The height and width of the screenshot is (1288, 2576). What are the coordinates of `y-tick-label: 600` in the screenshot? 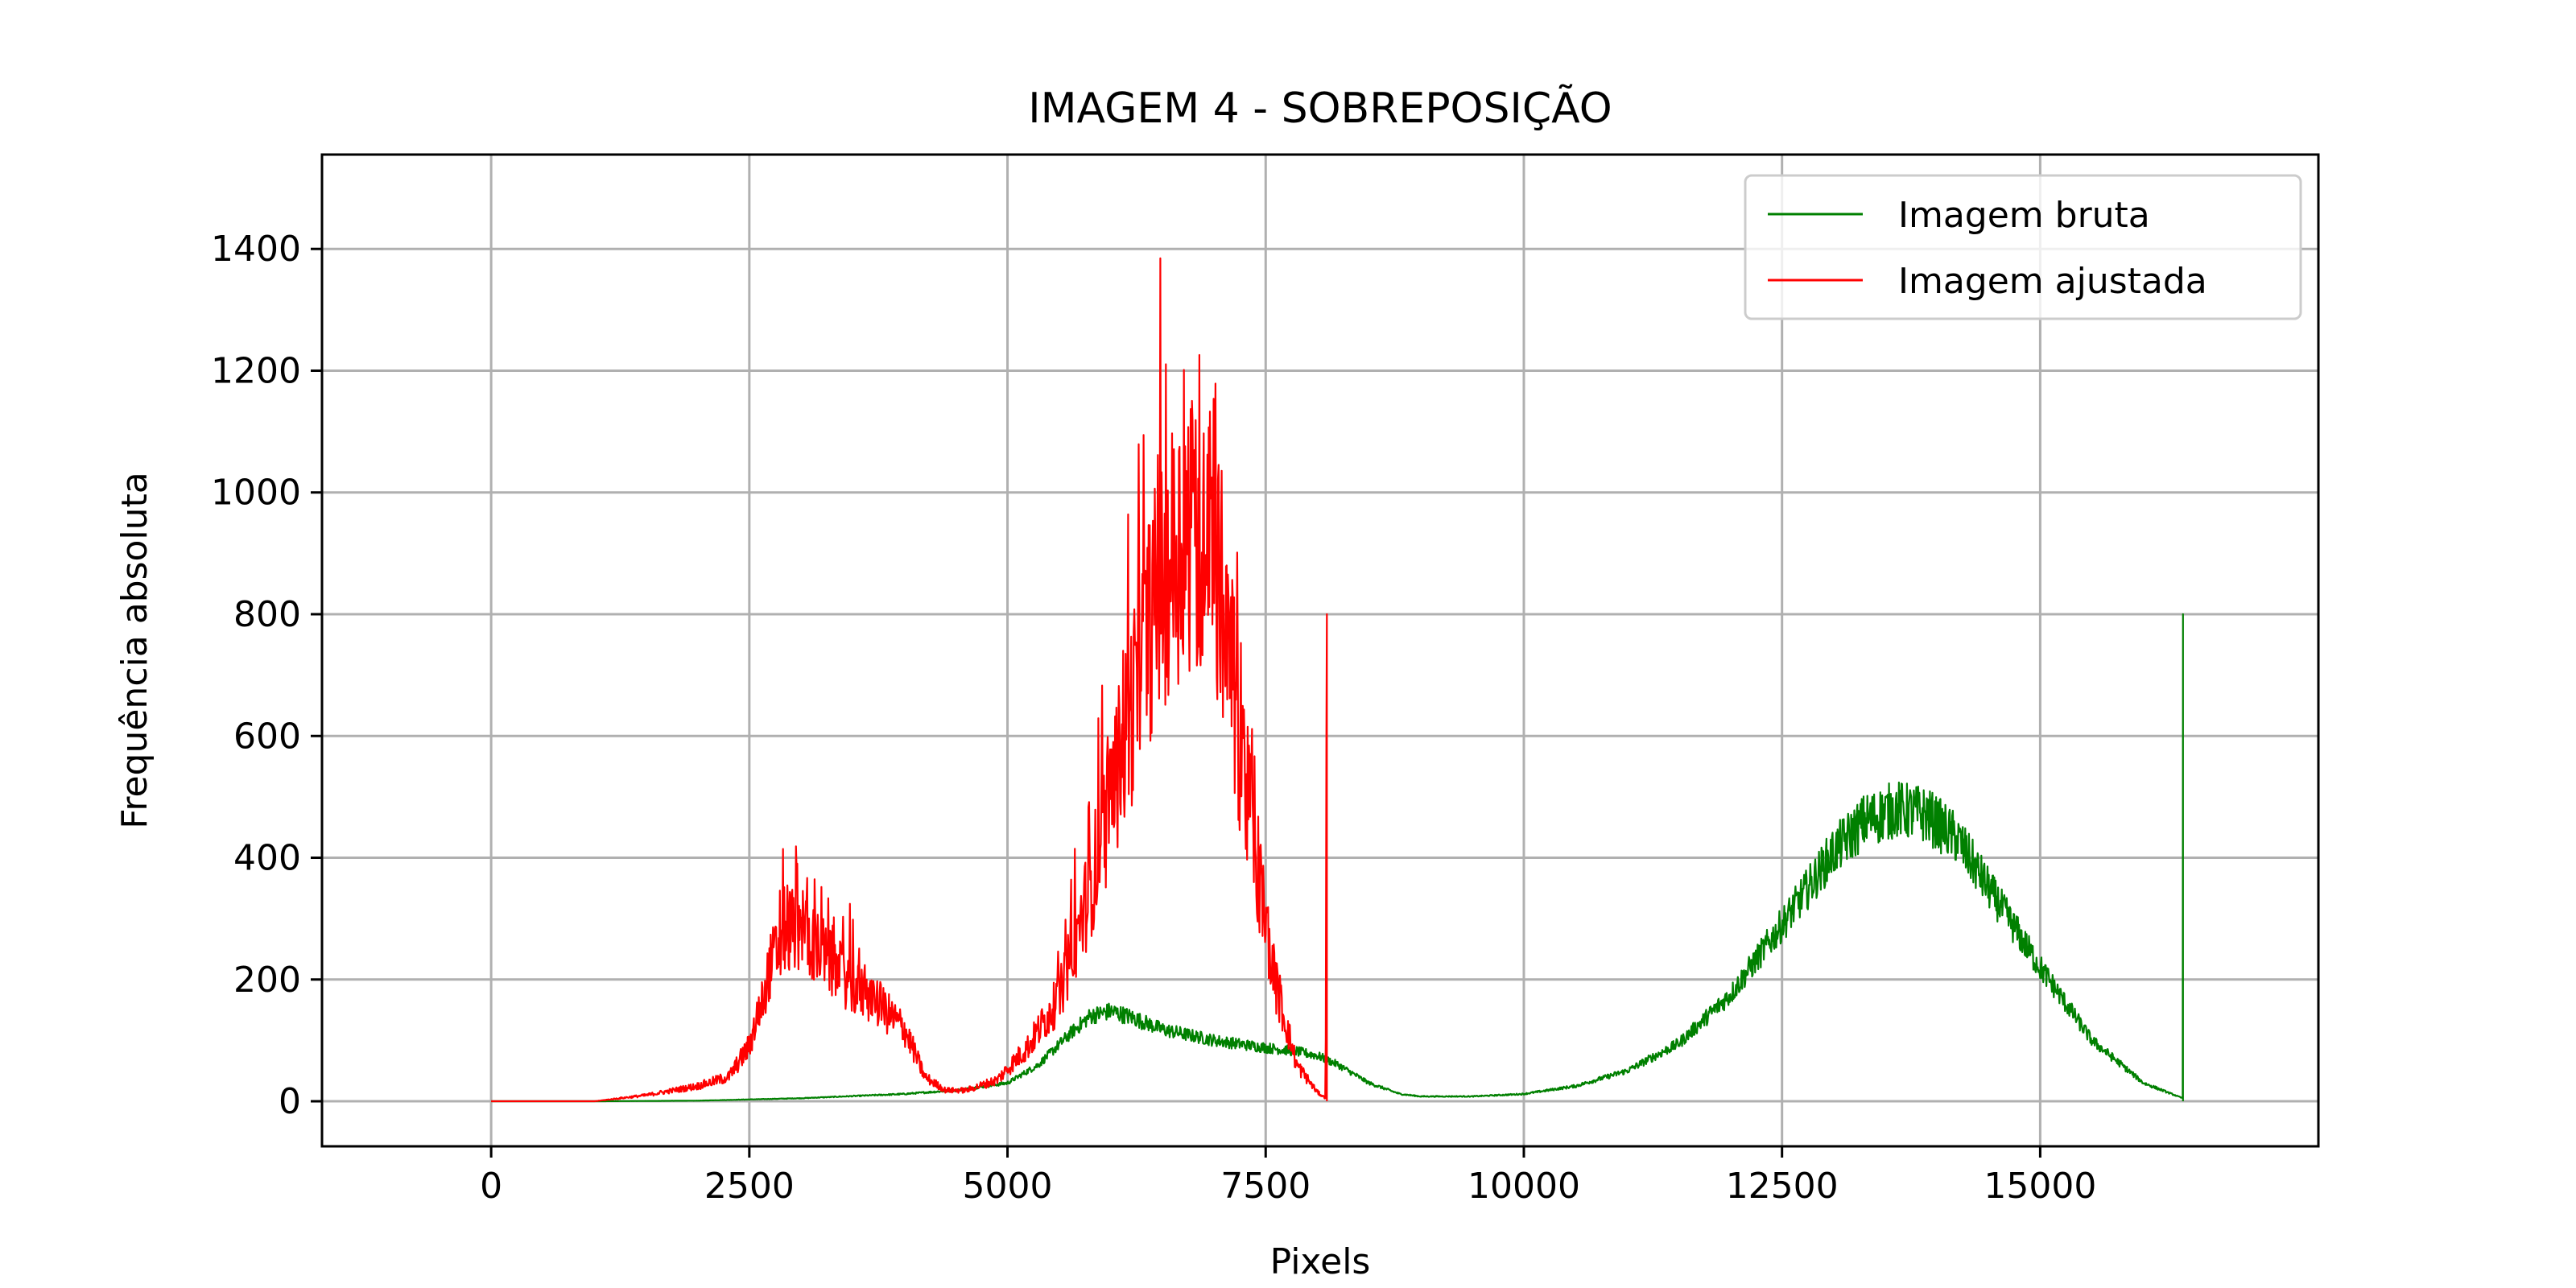 It's located at (267, 736).